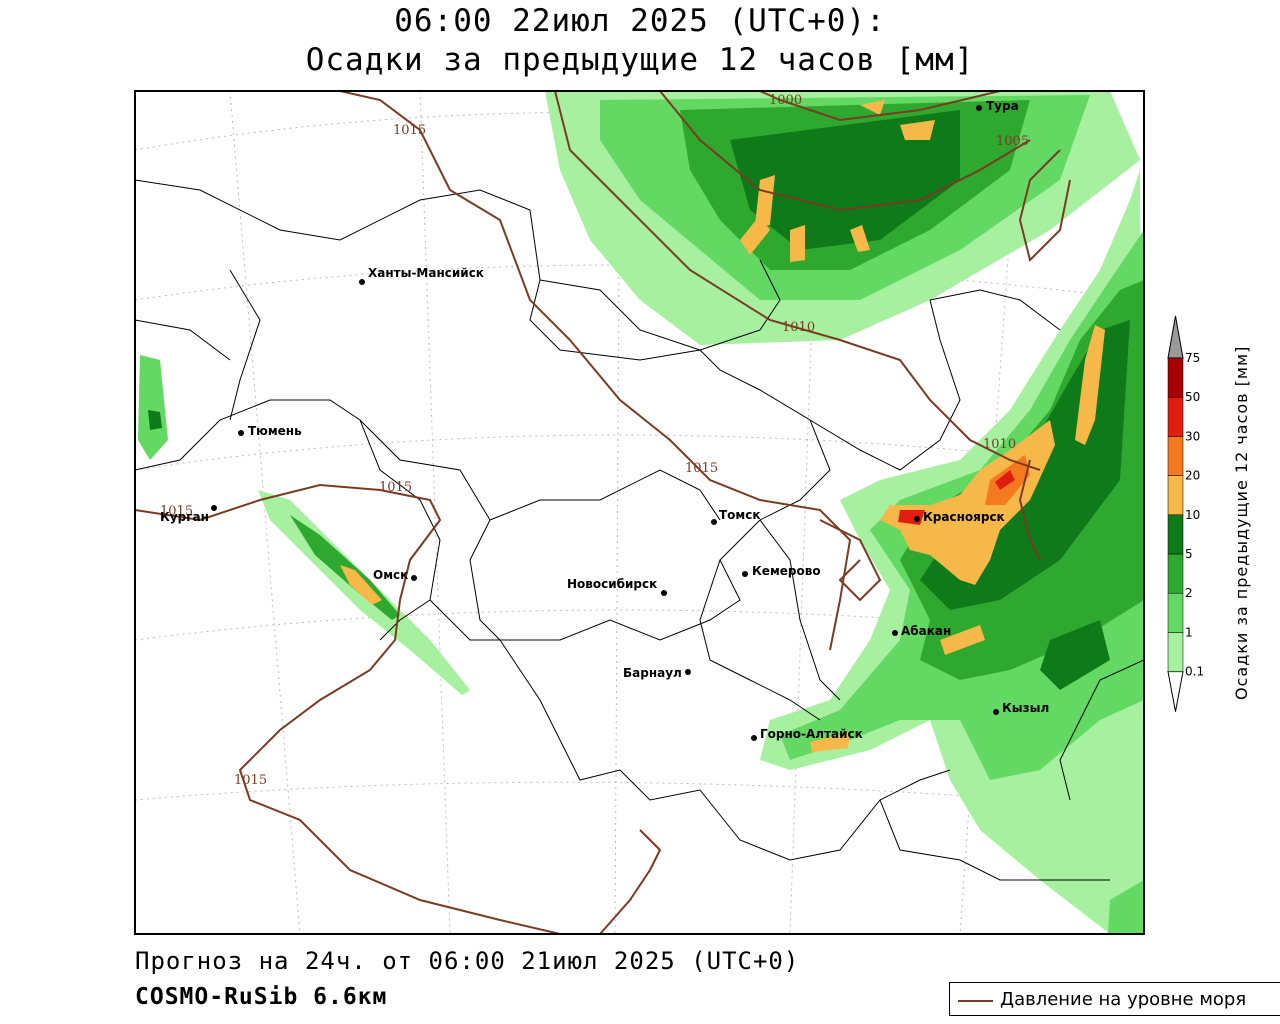  What do you see at coordinates (1189, 593) in the screenshot?
I see `colorbar-tick-label: 2` at bounding box center [1189, 593].